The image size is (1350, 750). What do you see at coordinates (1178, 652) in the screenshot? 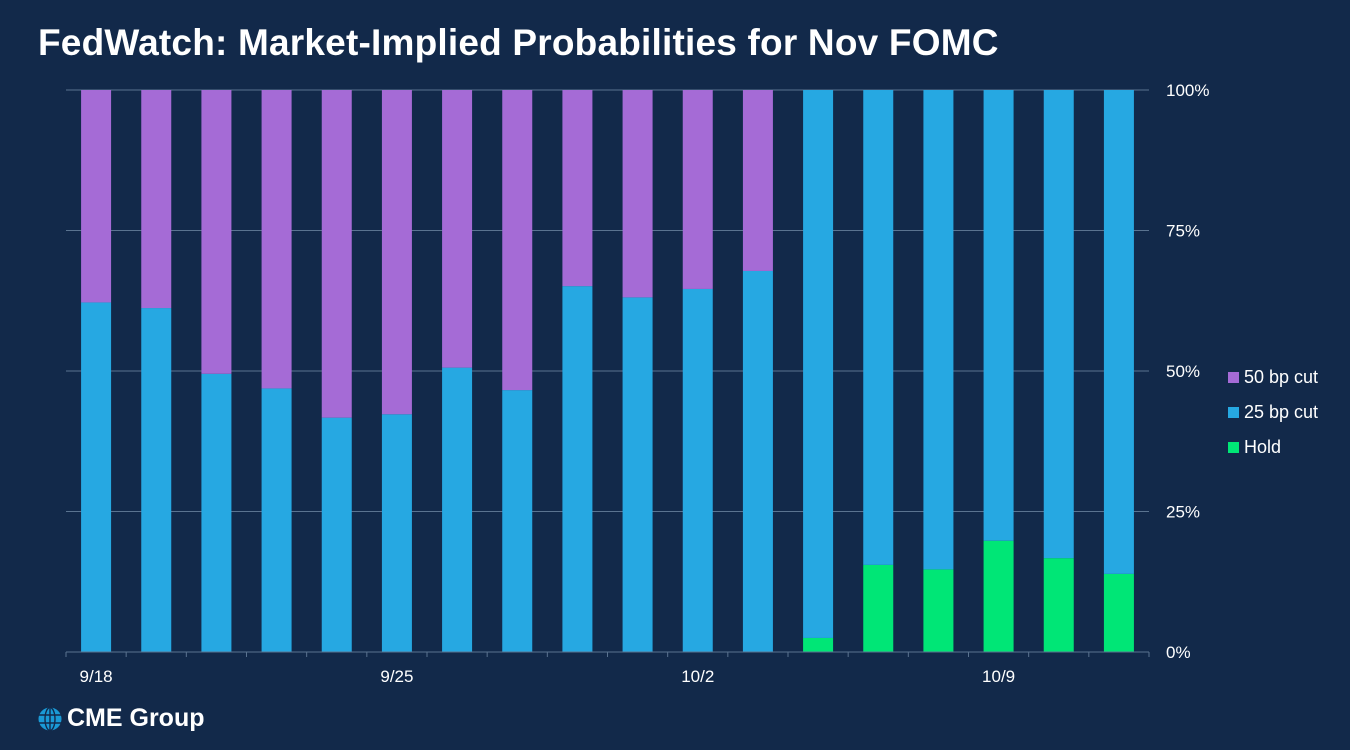
I see `y-tick-label: 0%` at bounding box center [1178, 652].